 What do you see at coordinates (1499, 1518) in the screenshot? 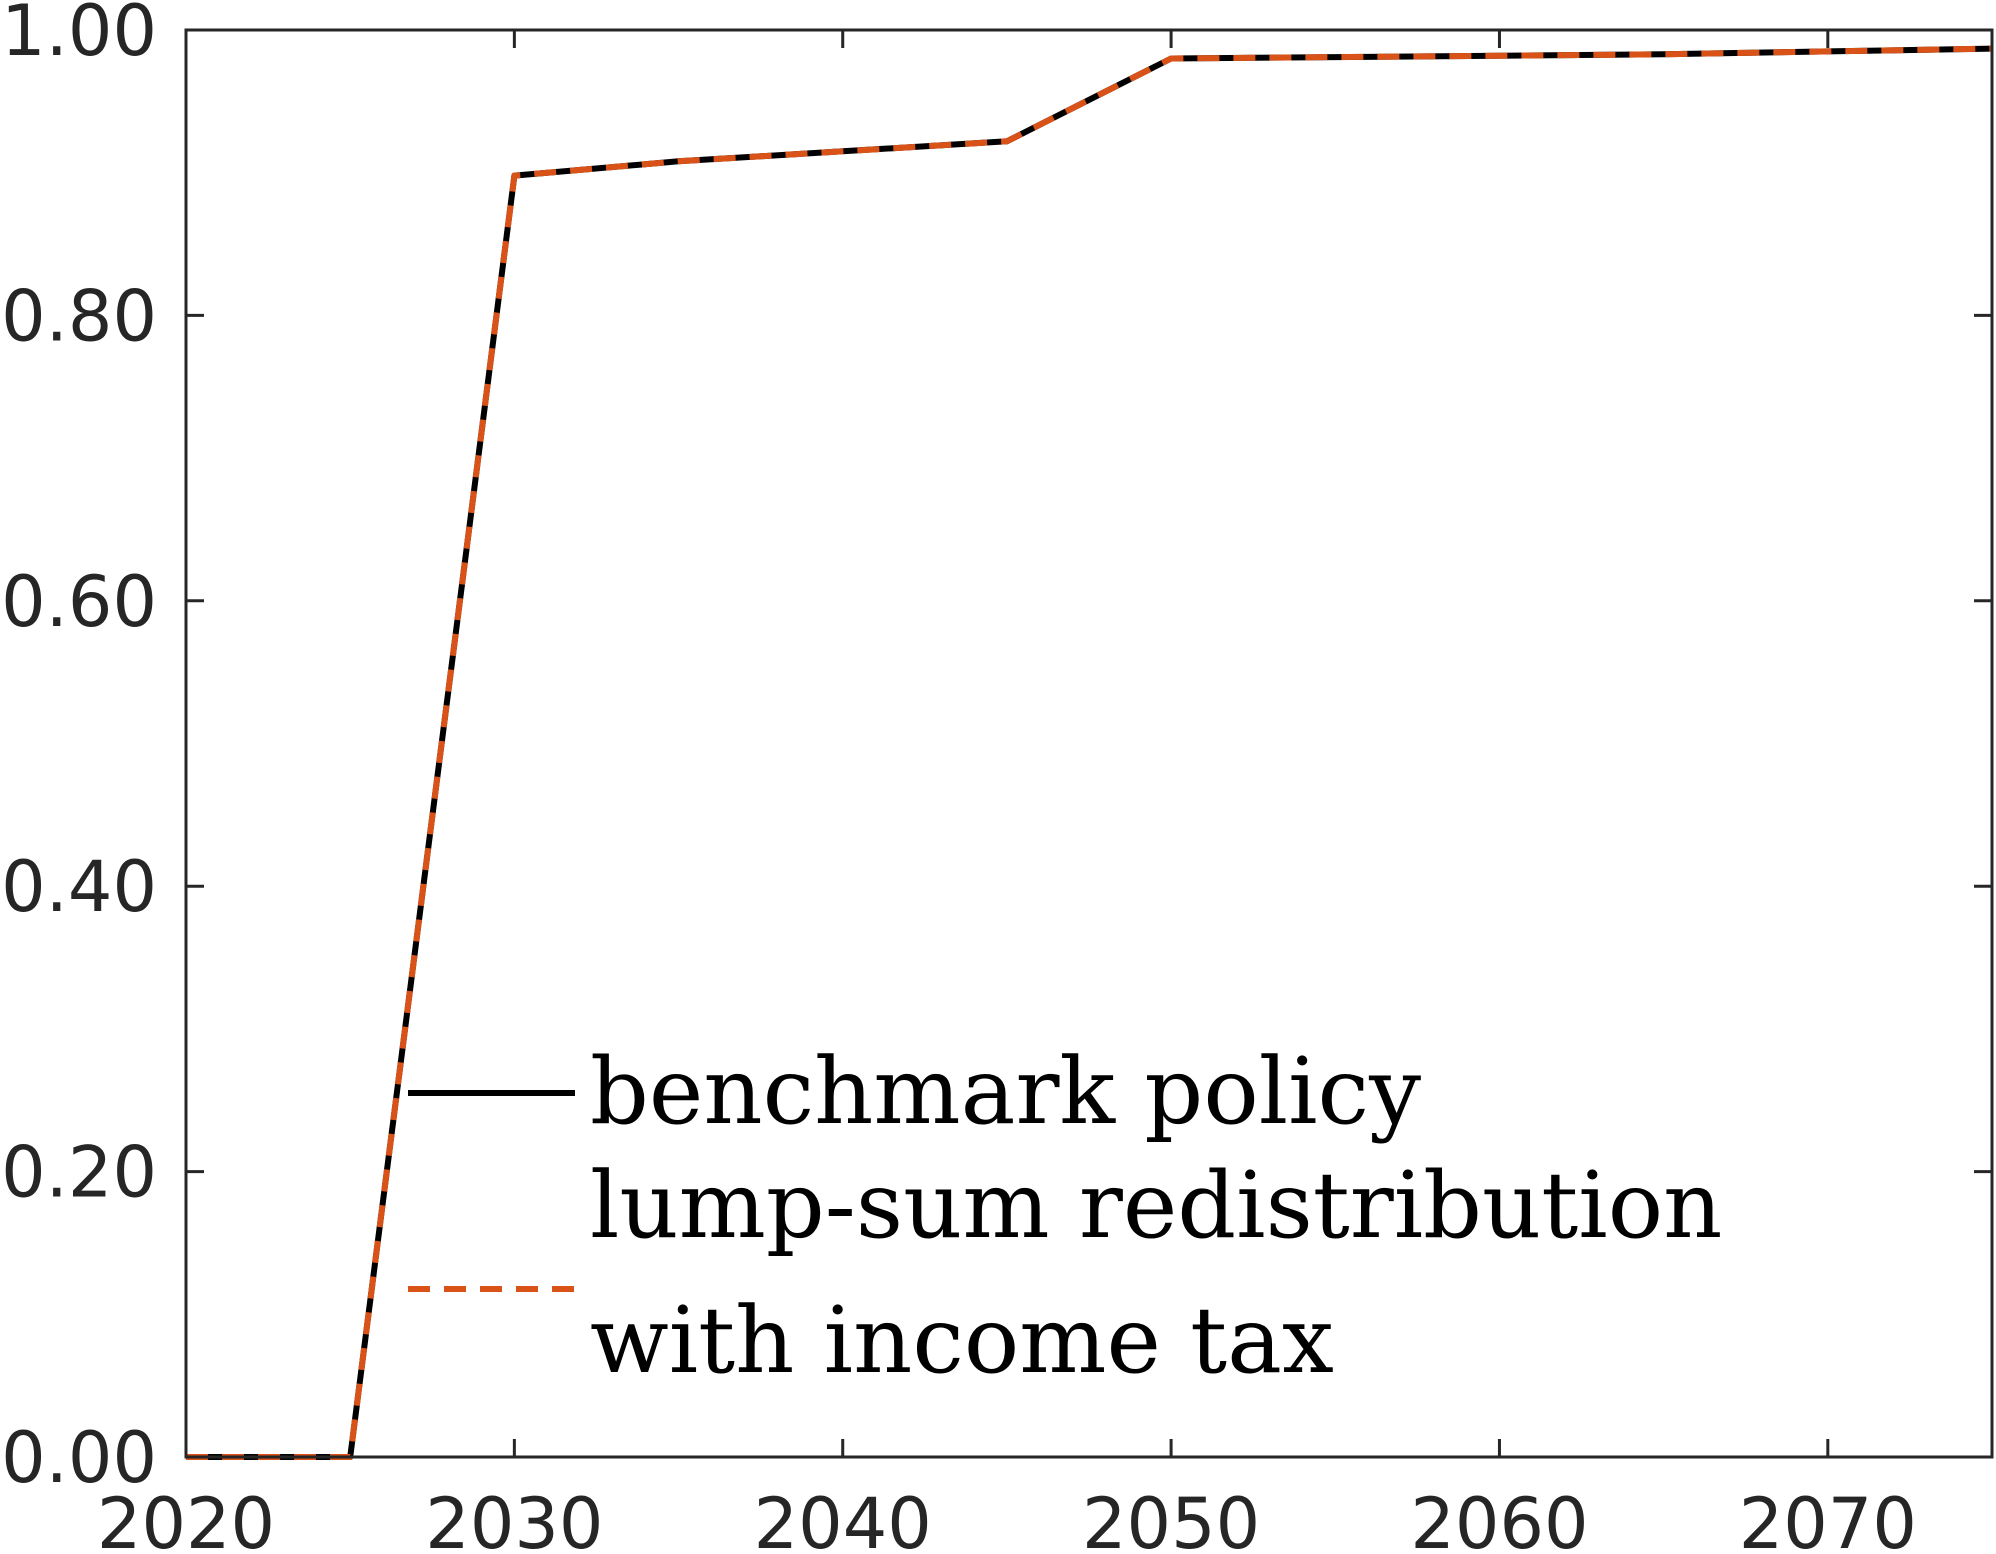
I see `x-tick-label: 2060` at bounding box center [1499, 1518].